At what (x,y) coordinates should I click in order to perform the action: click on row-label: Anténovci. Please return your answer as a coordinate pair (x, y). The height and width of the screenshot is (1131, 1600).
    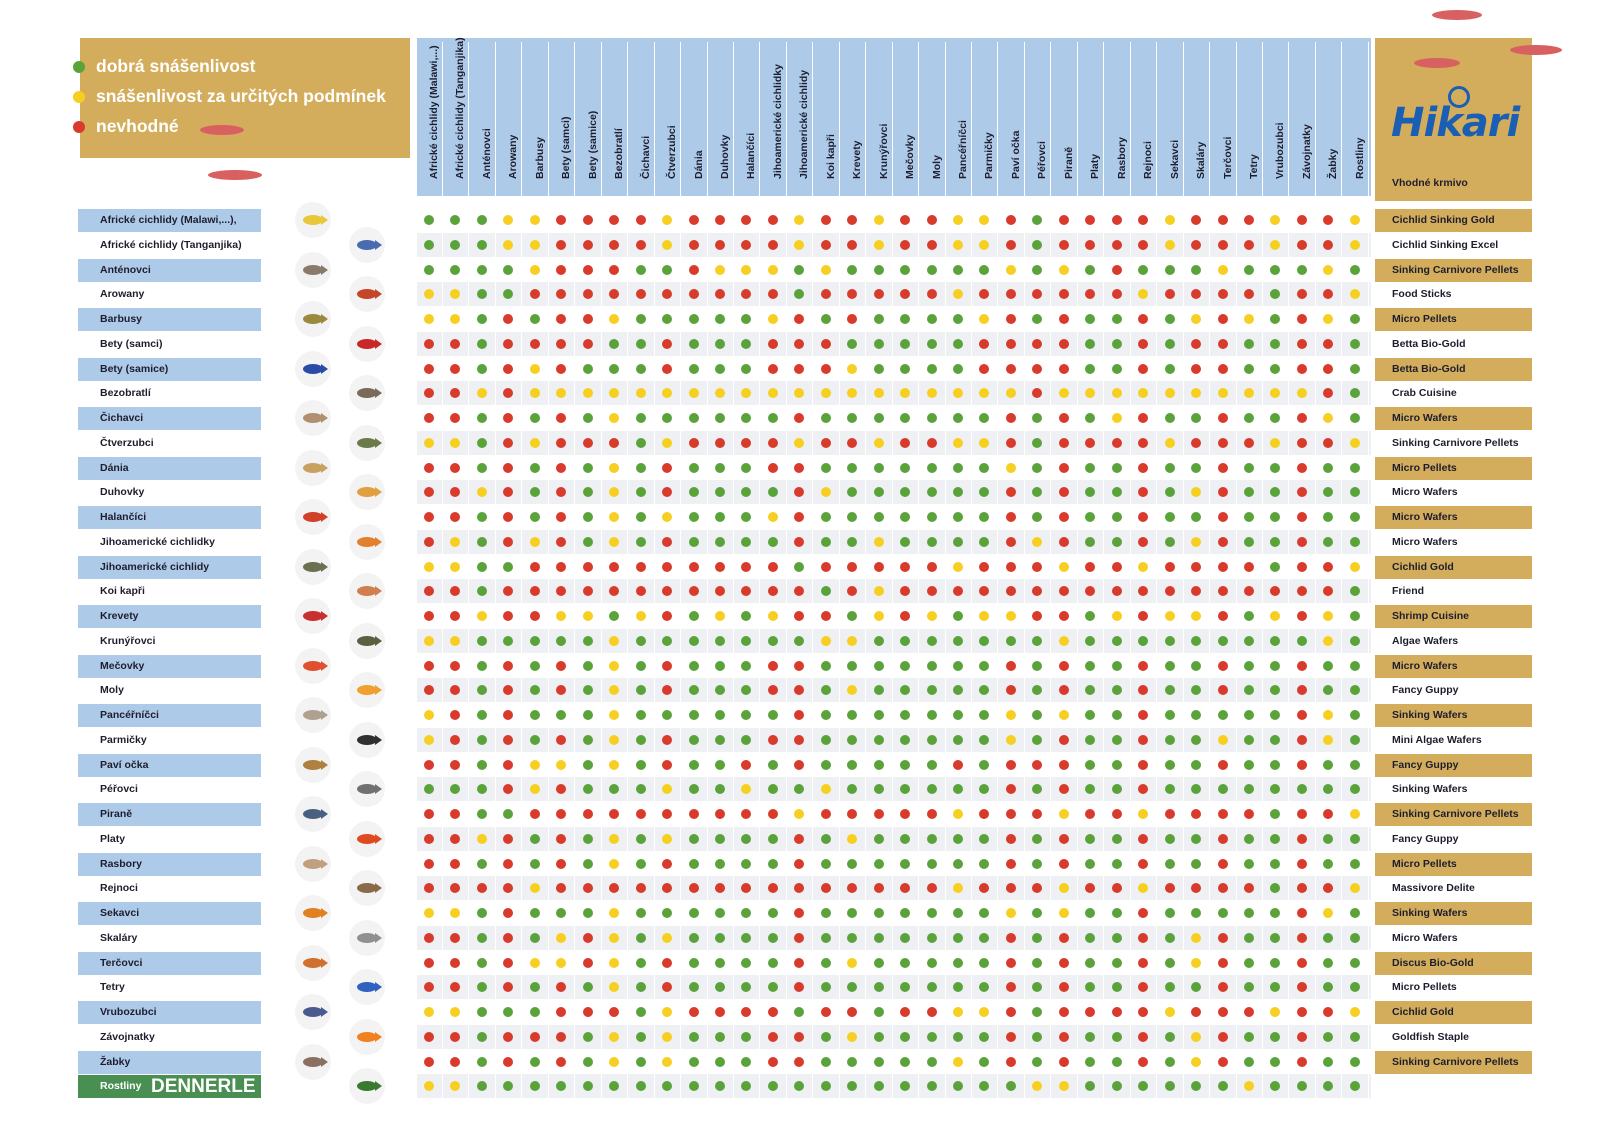
    Looking at the image, I should click on (169, 270).